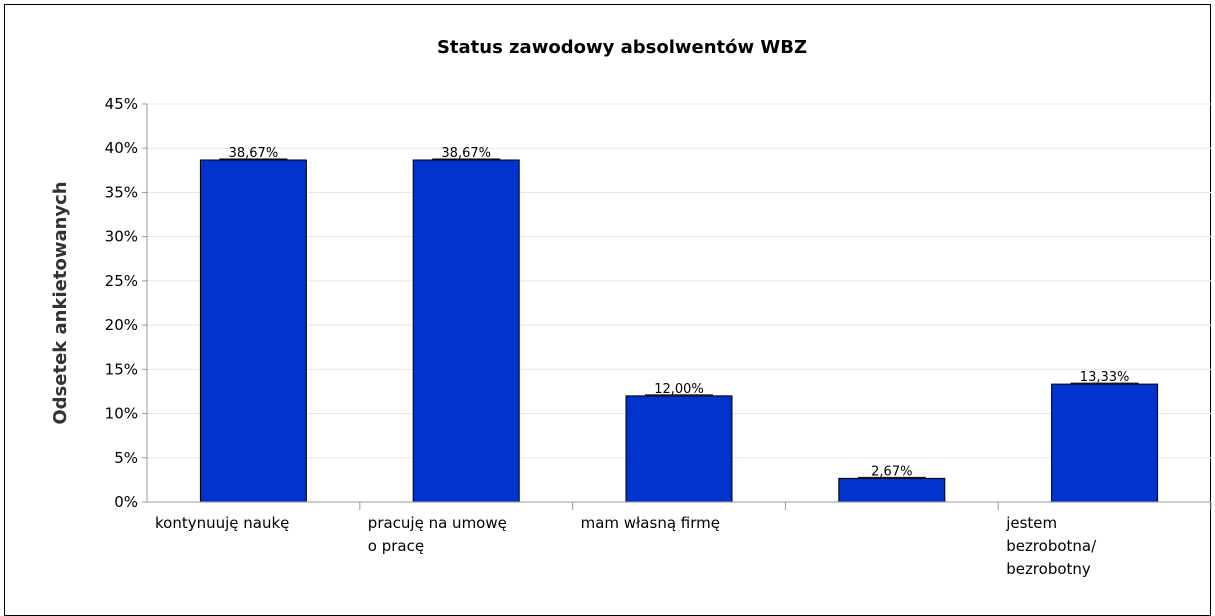 This screenshot has height=616, width=1215. What do you see at coordinates (1031, 523) in the screenshot?
I see `x-category-label: jestem` at bounding box center [1031, 523].